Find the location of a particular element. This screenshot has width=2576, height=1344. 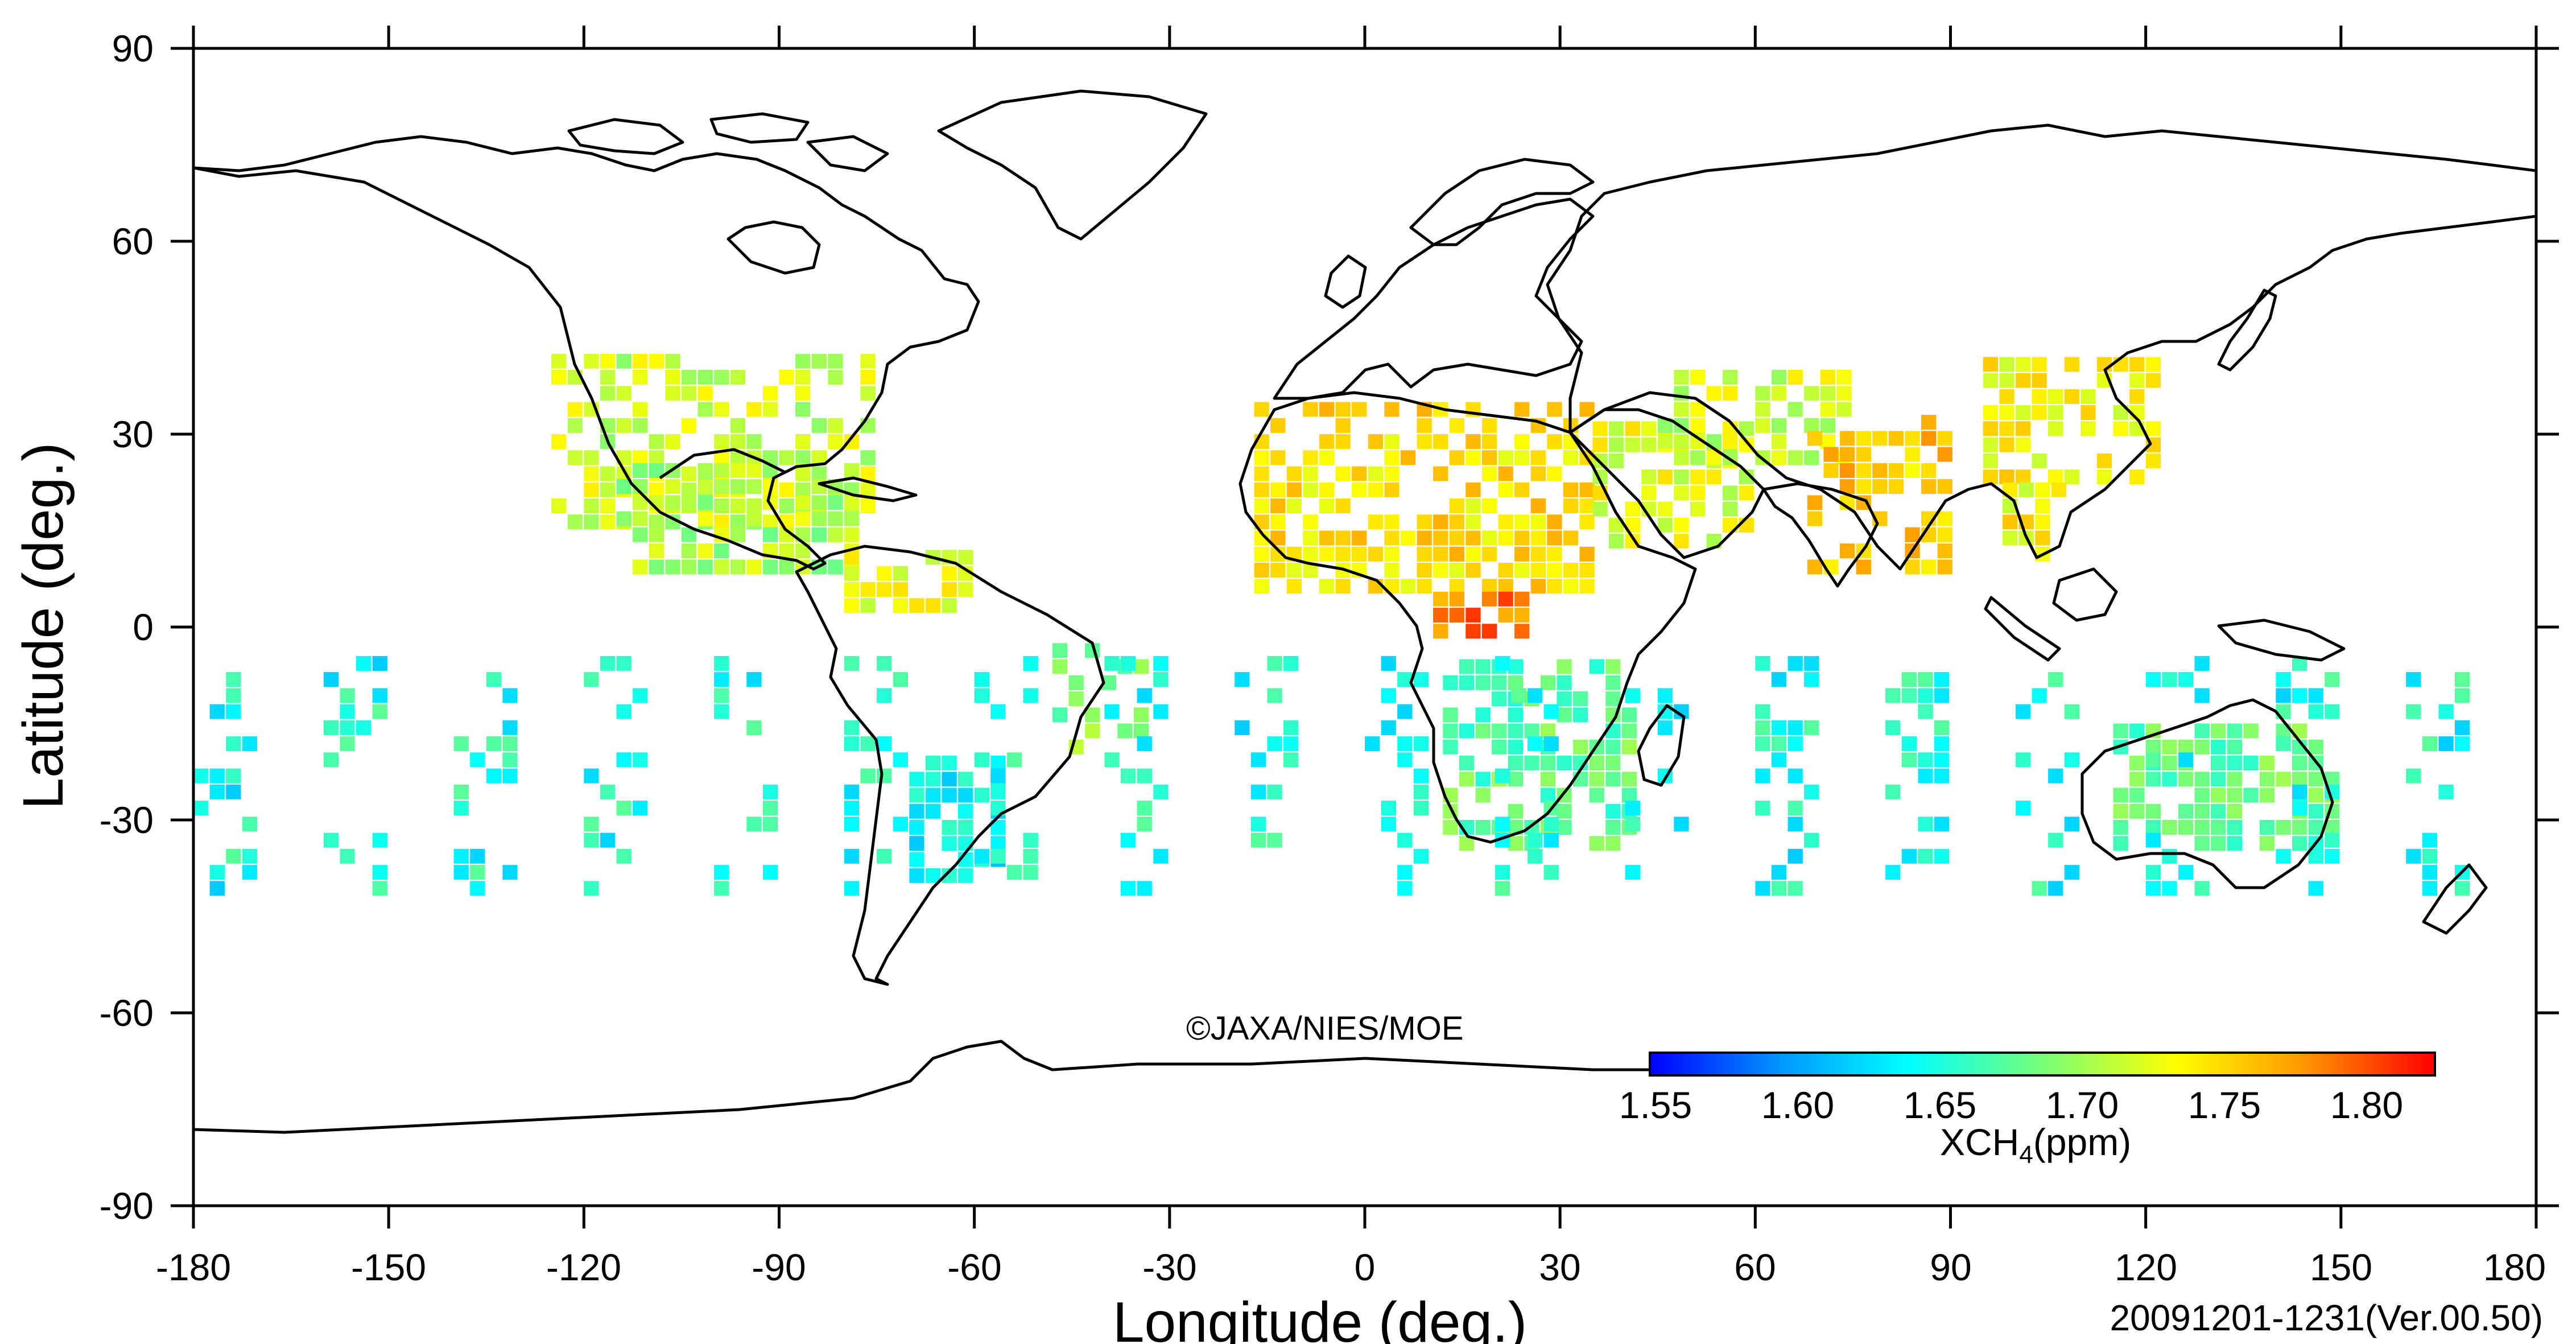

colorbar-tick-labels: 1.55 1.60 1.65 1.70 1.75 1.80 is located at coordinates (2011, 1105).